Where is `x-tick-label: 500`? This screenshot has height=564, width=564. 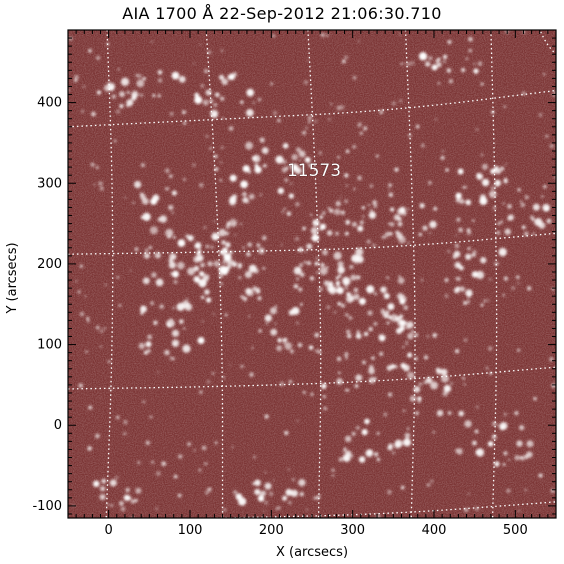
x-tick-label: 500 is located at coordinates (515, 530).